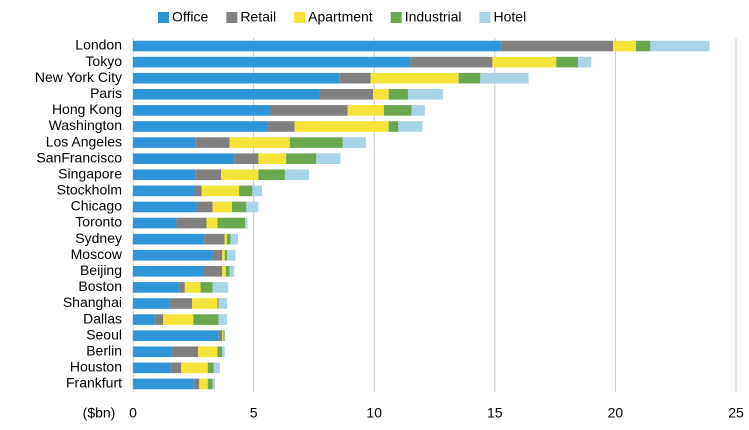 This screenshot has width=749, height=430. What do you see at coordinates (616, 413) in the screenshot?
I see `x-tick-label: 20` at bounding box center [616, 413].